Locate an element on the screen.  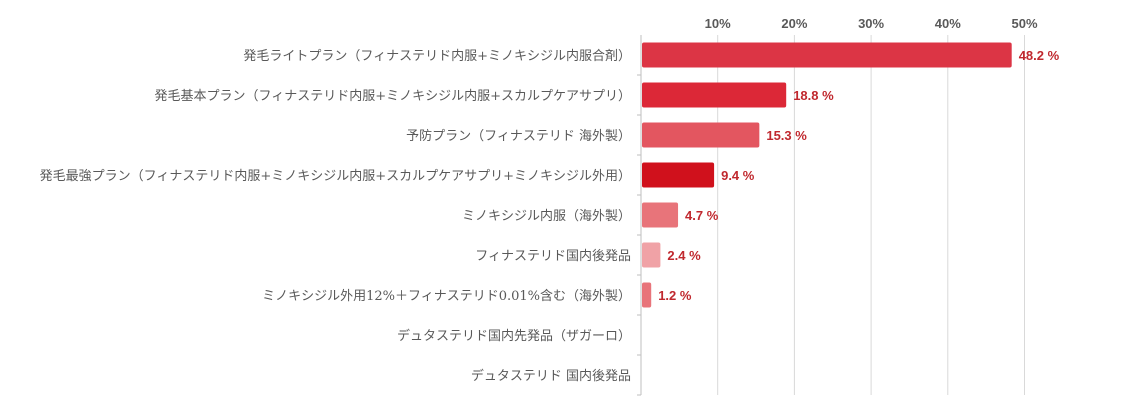
data-label: 9.4 % is located at coordinates (738, 175).